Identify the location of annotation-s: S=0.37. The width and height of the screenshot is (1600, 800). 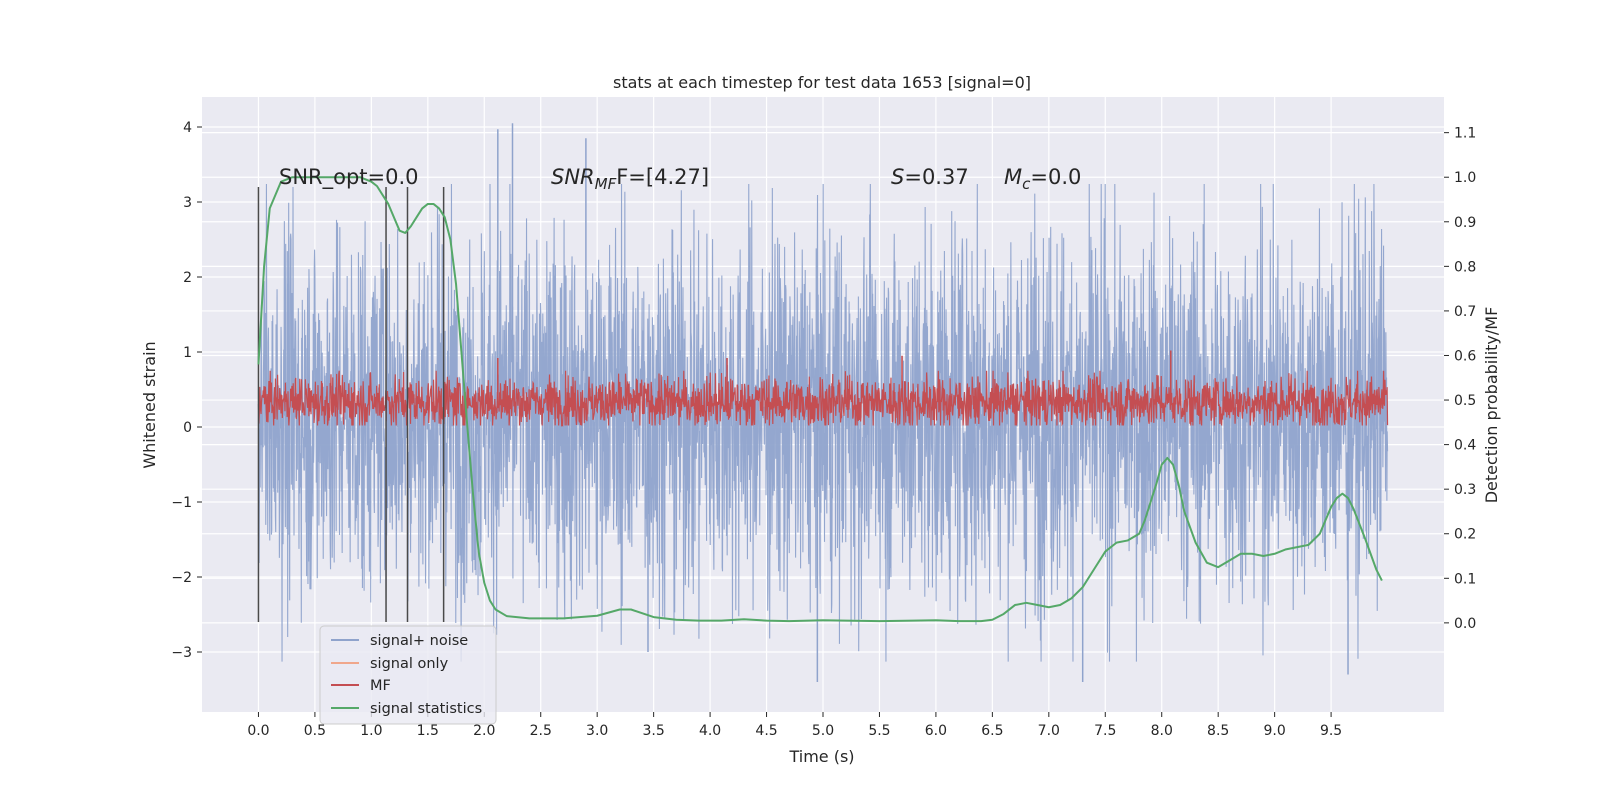
(930, 177).